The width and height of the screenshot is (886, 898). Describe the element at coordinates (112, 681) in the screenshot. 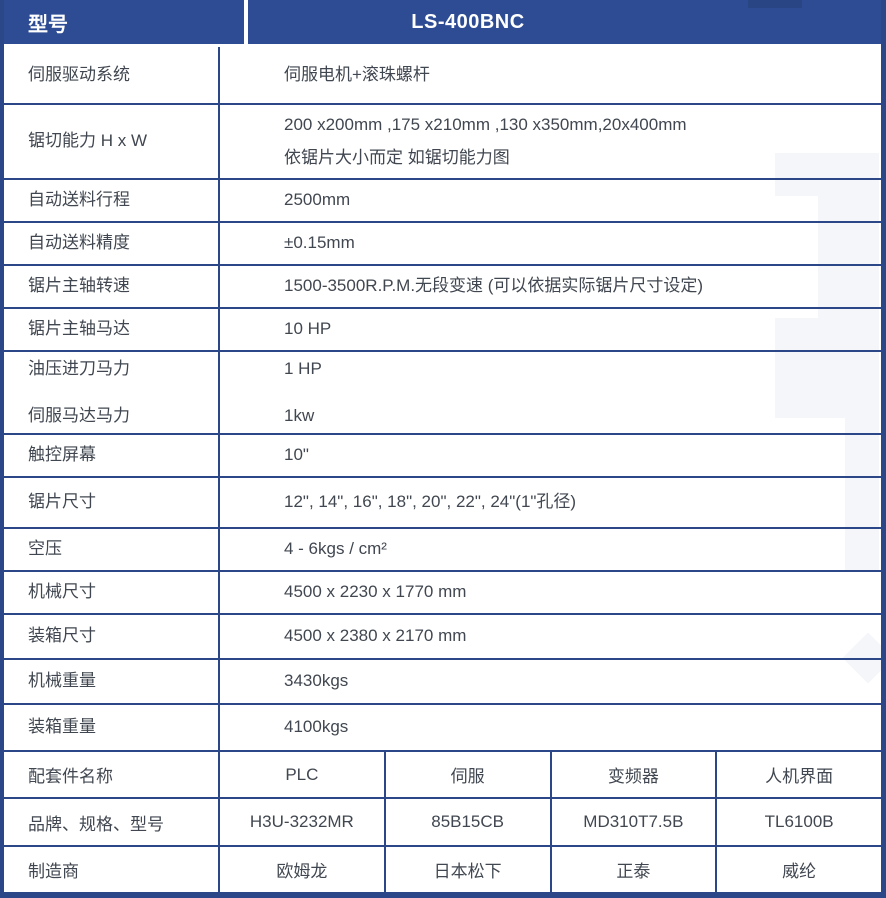

I see `spec-label: 机械重量` at that location.